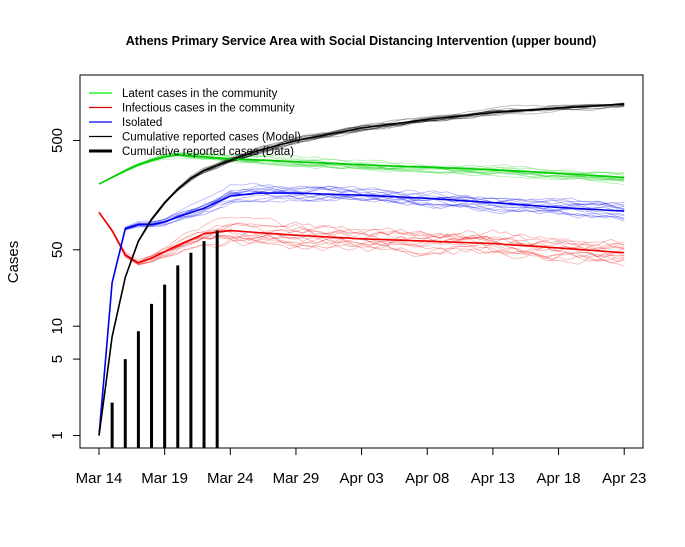 The height and width of the screenshot is (547, 685). What do you see at coordinates (558, 478) in the screenshot?
I see `x-tick-label: Apr 18` at bounding box center [558, 478].